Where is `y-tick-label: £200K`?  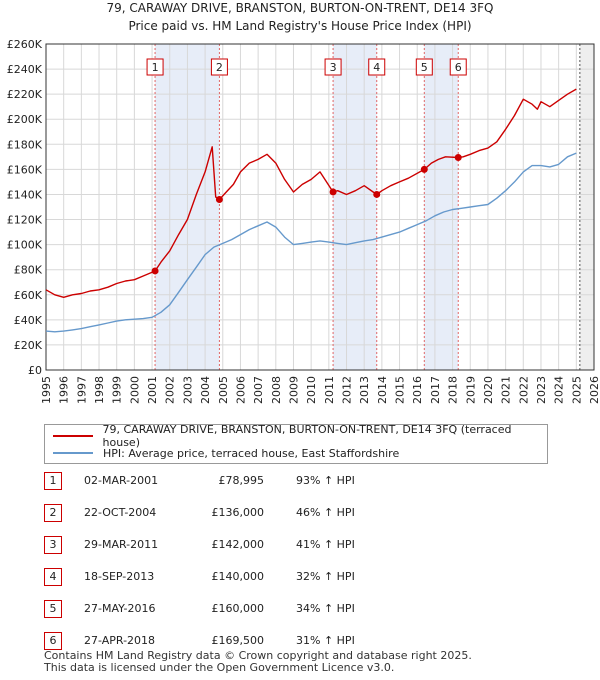
y-tick-label: £200K is located at coordinates (25, 119).